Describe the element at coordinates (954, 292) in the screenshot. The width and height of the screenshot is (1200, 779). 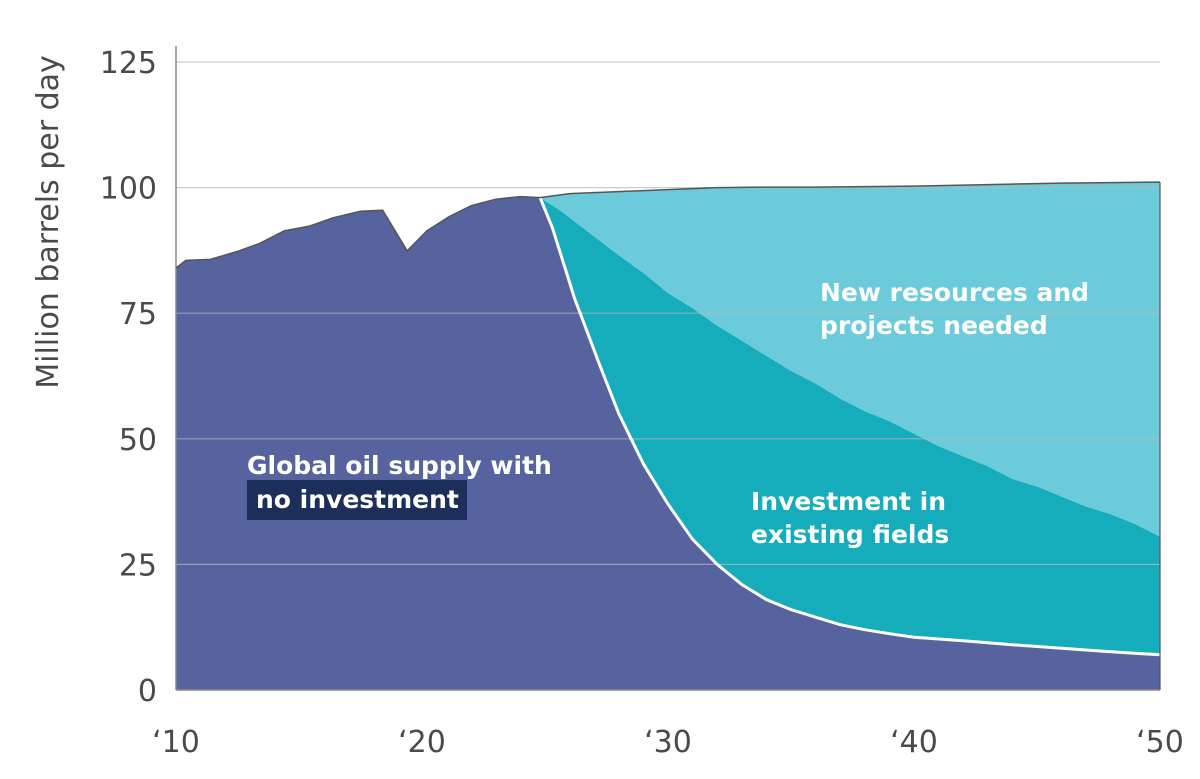
I see `annotation-new-line1: New resources and` at that location.